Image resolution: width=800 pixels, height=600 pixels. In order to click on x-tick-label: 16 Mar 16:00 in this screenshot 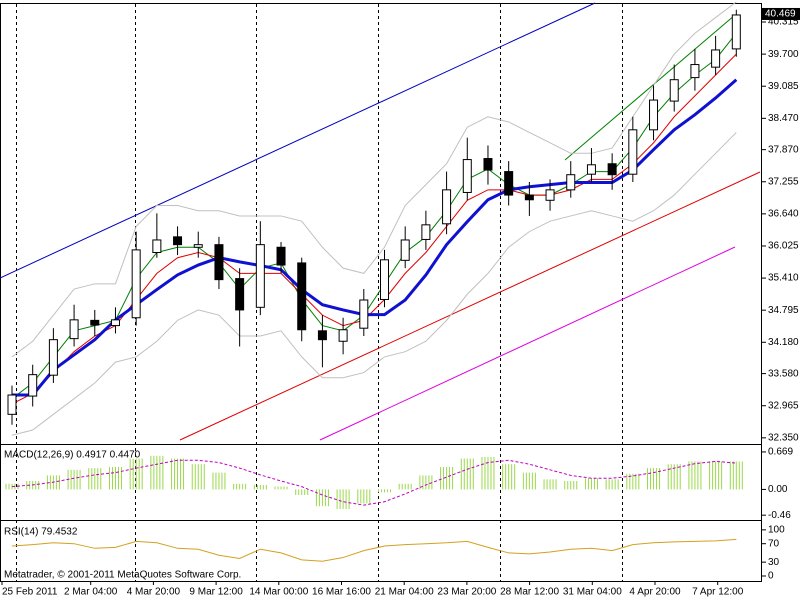, I will do `click(341, 592)`.